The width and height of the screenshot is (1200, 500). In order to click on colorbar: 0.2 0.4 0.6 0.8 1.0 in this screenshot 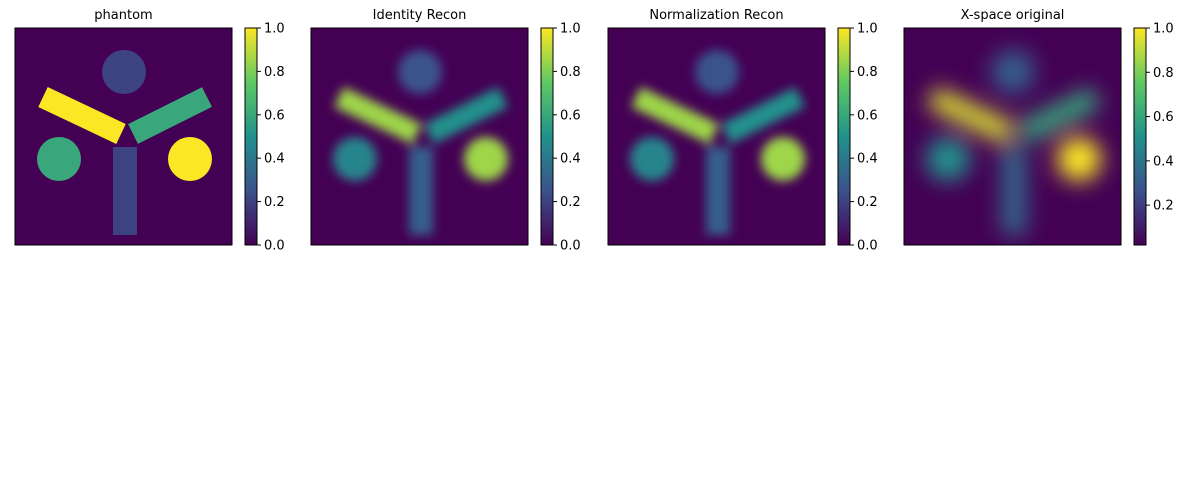, I will do `click(1153, 134)`.